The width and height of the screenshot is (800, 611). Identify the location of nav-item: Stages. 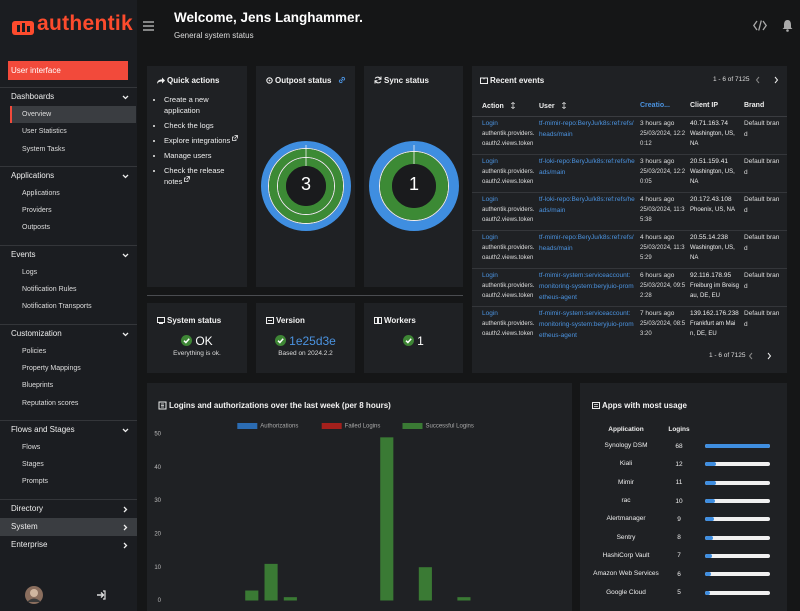
(33, 465).